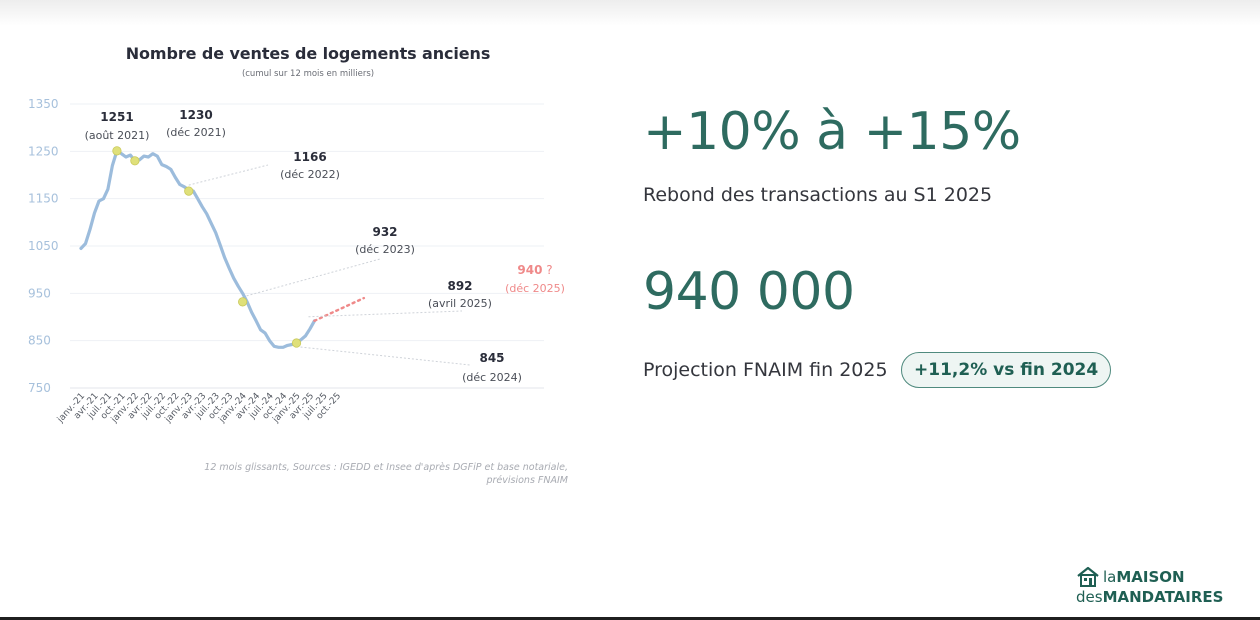 This screenshot has width=1260, height=620. I want to click on y-tick-label: 1050, so click(43, 246).